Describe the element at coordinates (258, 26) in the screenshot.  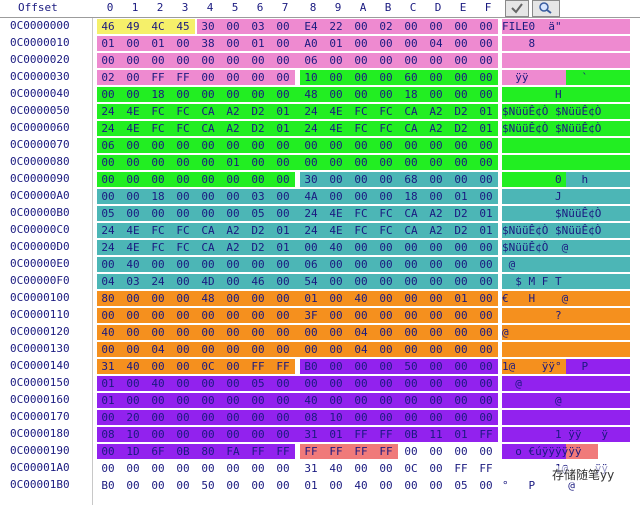
I see `hex-byte: 03` at that location.